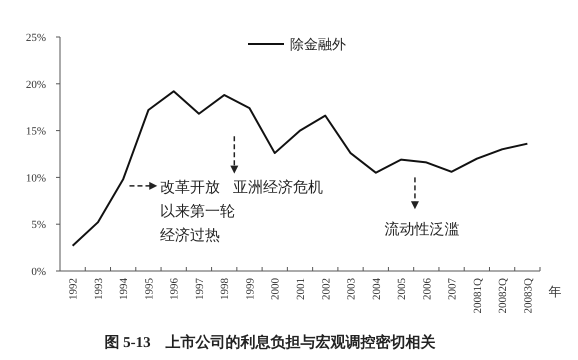 This screenshot has height=360, width=578. Describe the element at coordinates (124, 289) in the screenshot. I see `x-tick-label: 1994` at that location.